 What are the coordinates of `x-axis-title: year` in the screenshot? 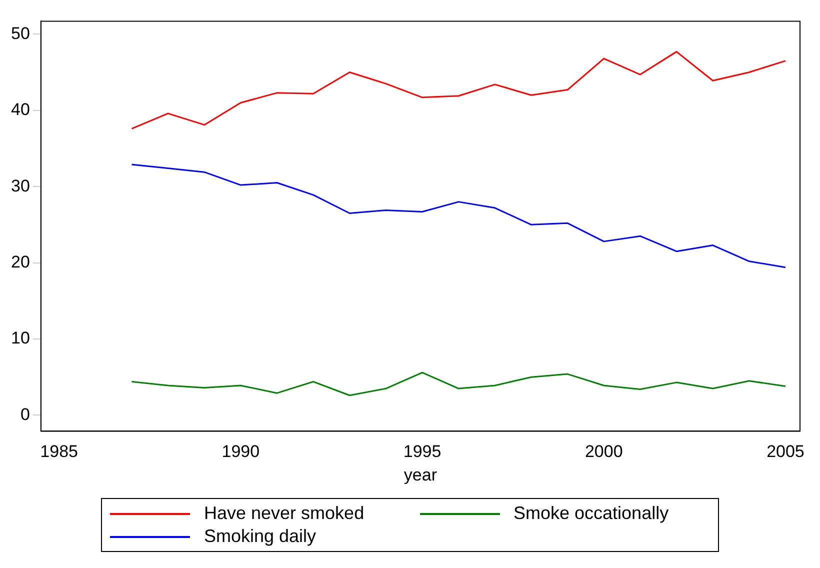 It's located at (421, 474).